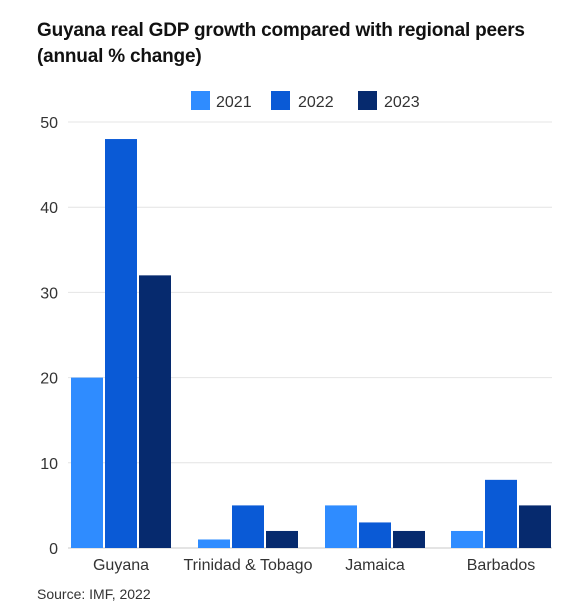 This screenshot has width=586, height=612. Describe the element at coordinates (53, 549) in the screenshot. I see `y-tick-label-0: 0` at that location.